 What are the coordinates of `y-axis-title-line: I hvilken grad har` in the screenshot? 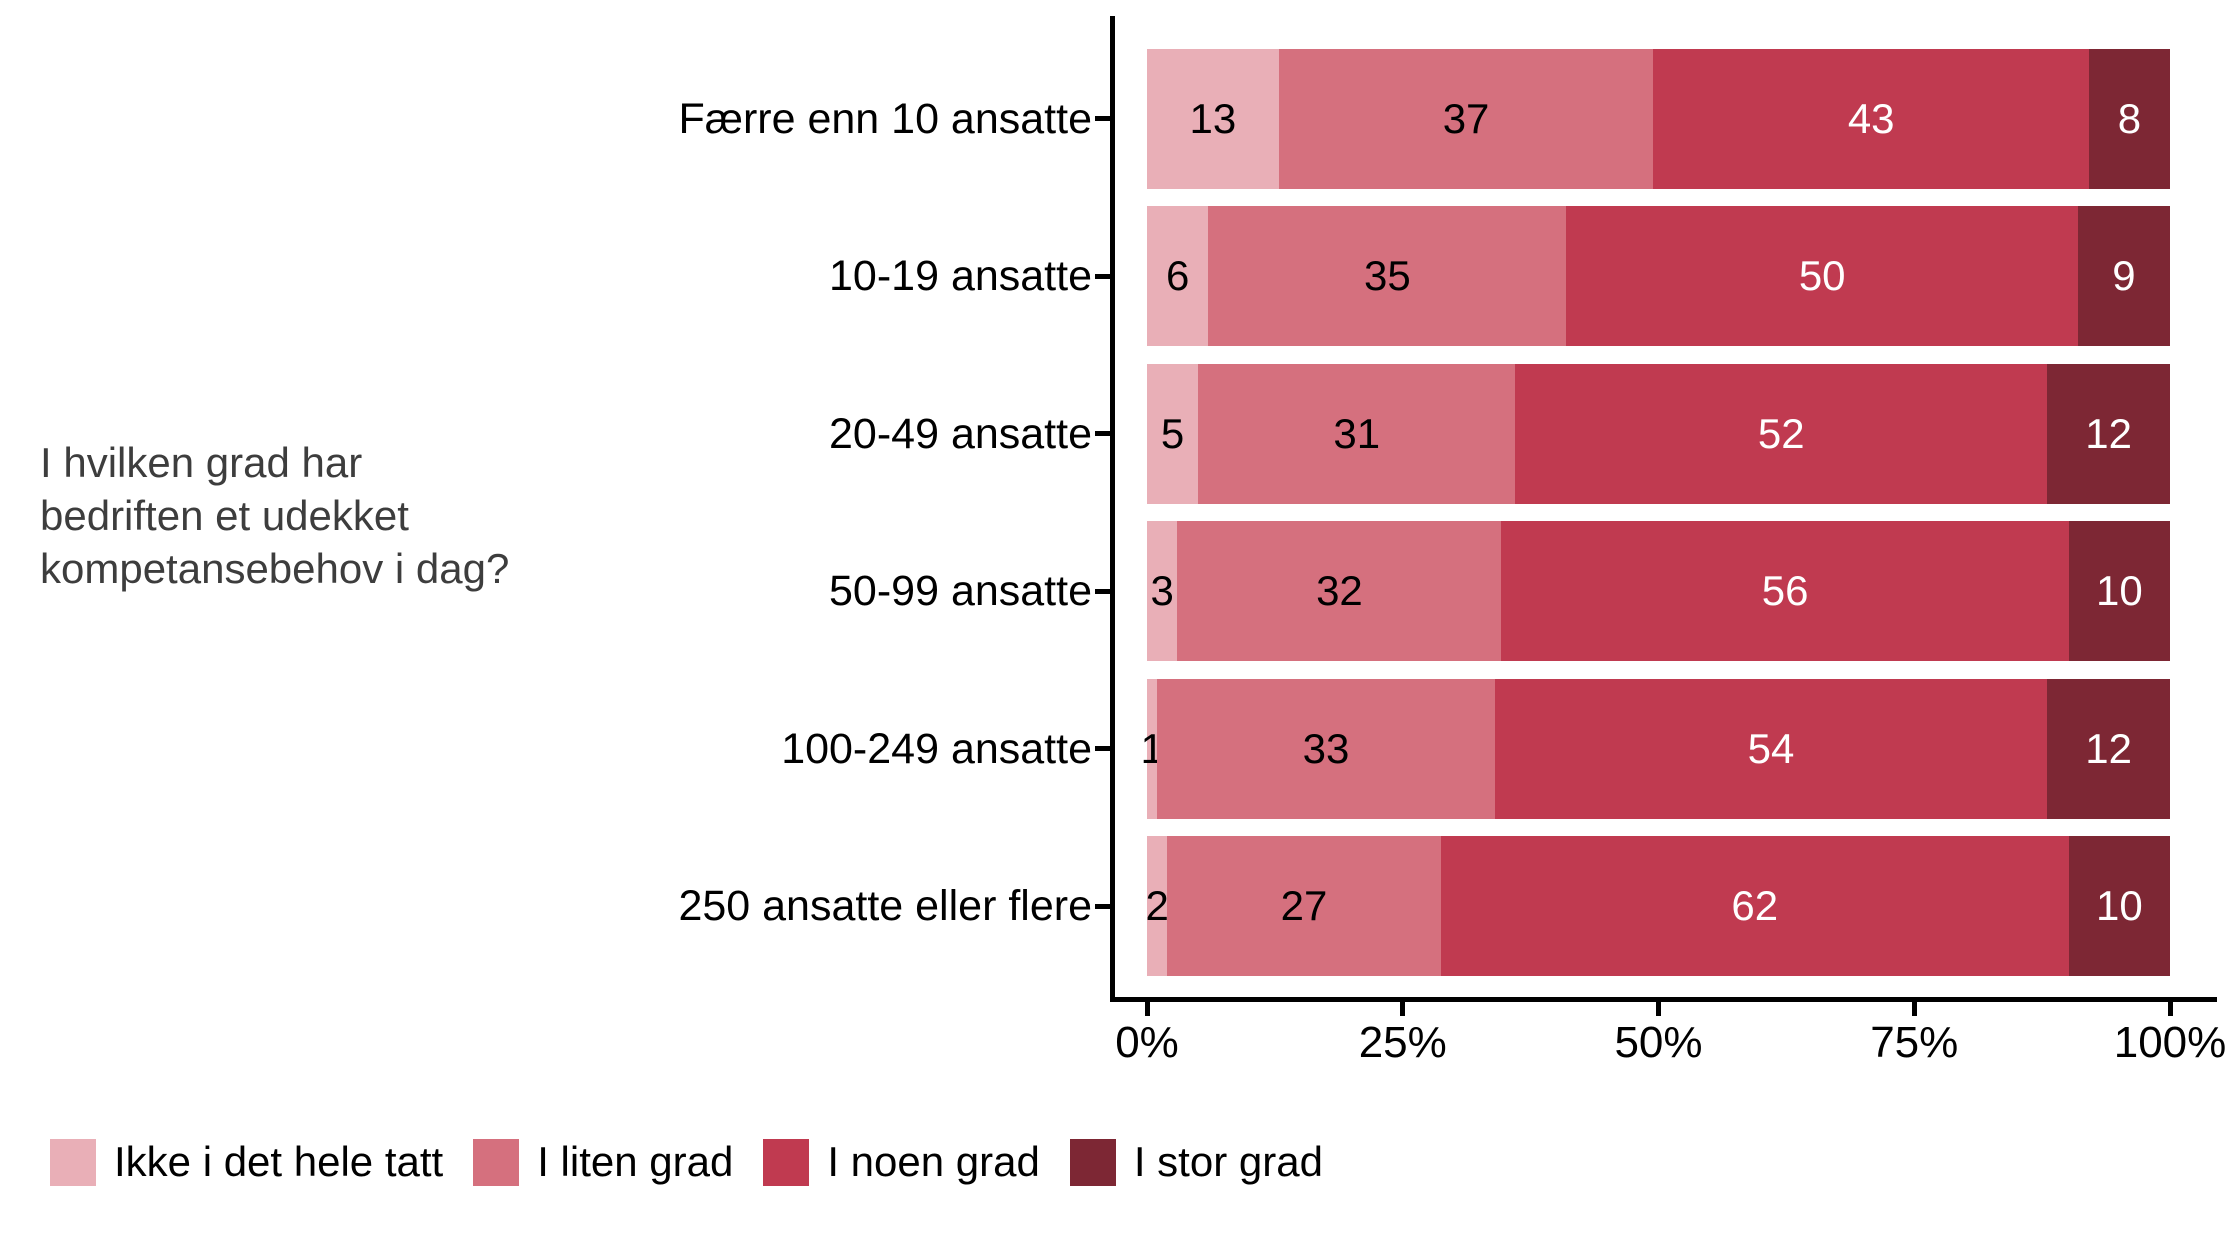 It's located at (201, 462).